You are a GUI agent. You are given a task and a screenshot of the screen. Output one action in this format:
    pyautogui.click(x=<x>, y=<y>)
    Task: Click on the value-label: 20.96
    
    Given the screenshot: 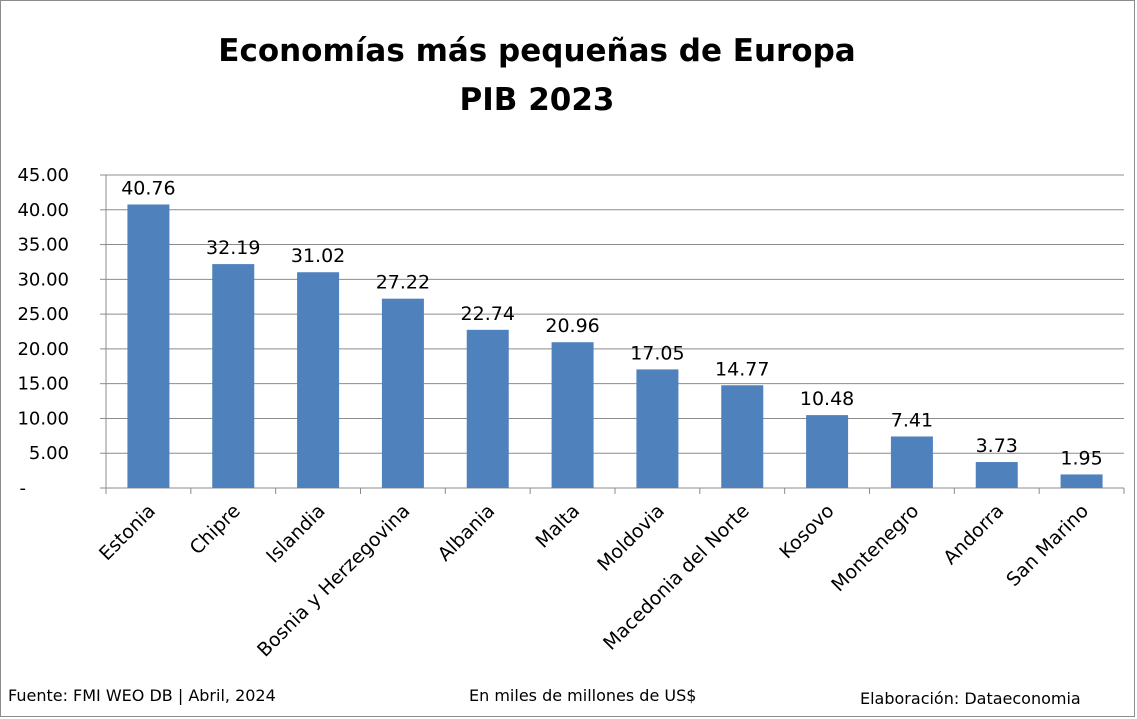 What is the action you would take?
    pyautogui.click(x=572, y=326)
    